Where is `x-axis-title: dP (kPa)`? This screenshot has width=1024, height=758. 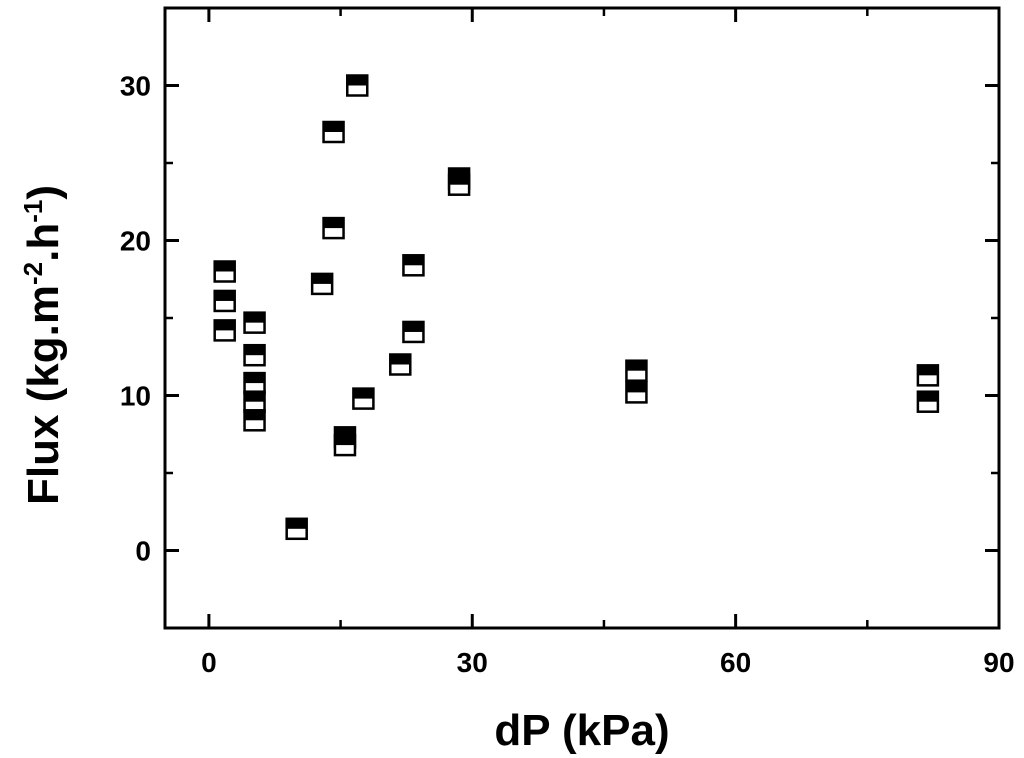 x-axis-title: dP (kPa) is located at coordinates (581, 730).